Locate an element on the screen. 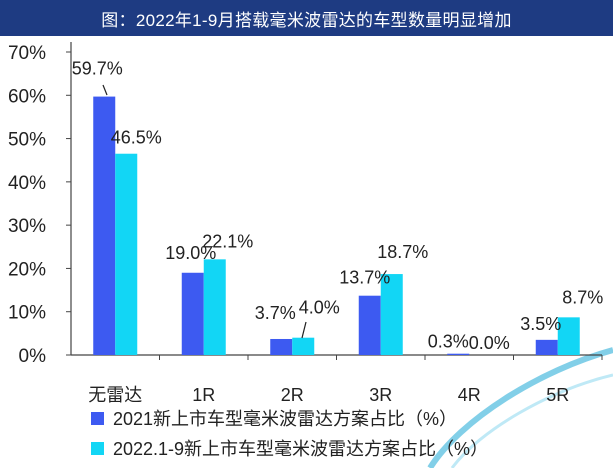 The height and width of the screenshot is (468, 613). data-label: 3.7% is located at coordinates (275, 313).